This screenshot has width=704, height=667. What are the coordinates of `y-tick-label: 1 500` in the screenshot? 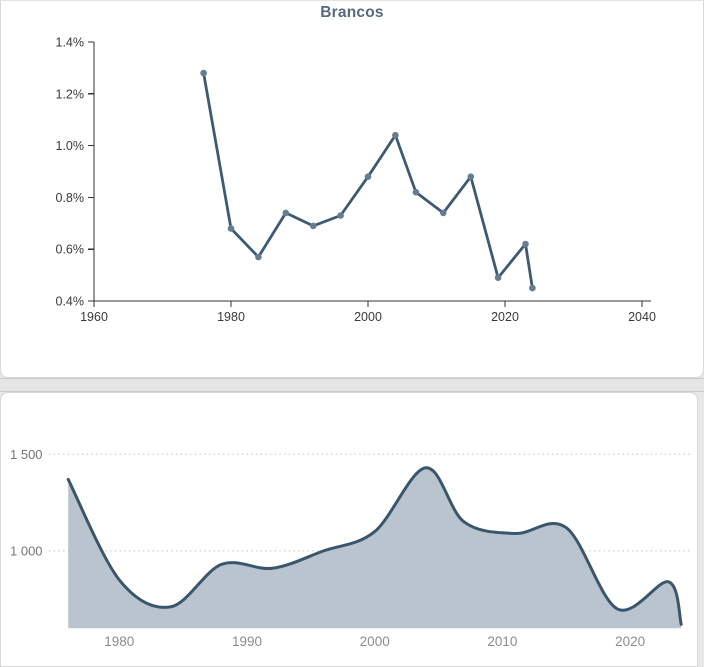 It's located at (26, 454).